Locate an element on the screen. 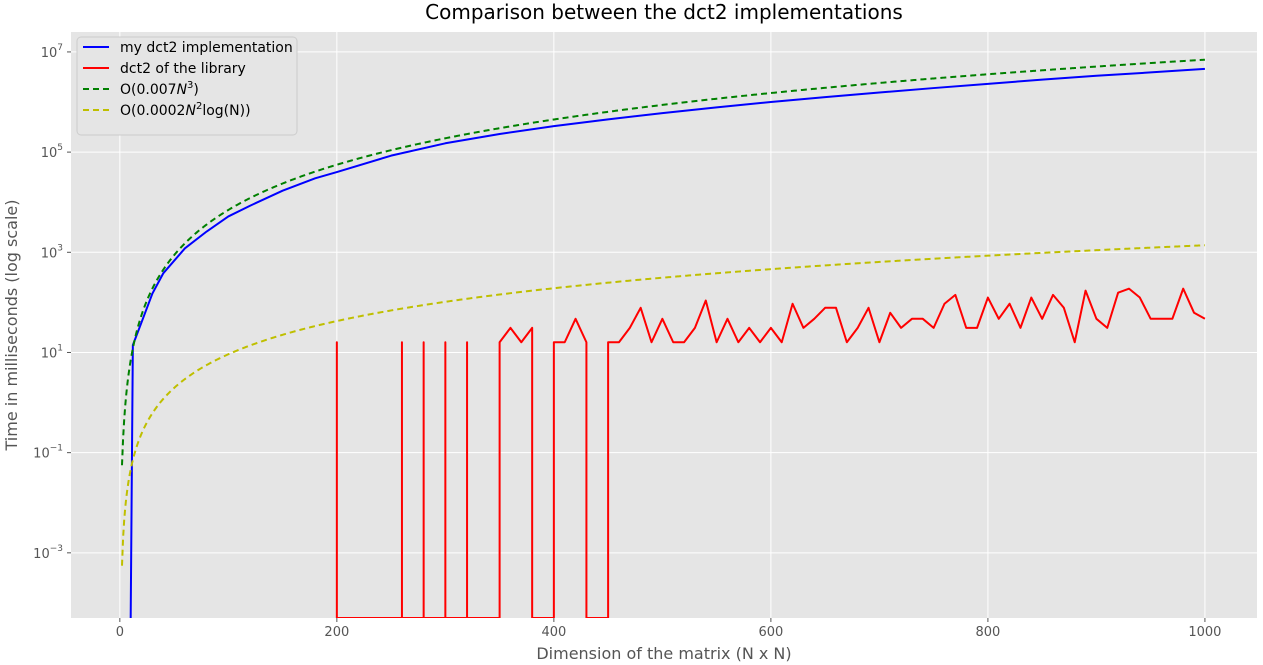  x-axis-label: Dimension of the matrix (N x N) is located at coordinates (663, 653).